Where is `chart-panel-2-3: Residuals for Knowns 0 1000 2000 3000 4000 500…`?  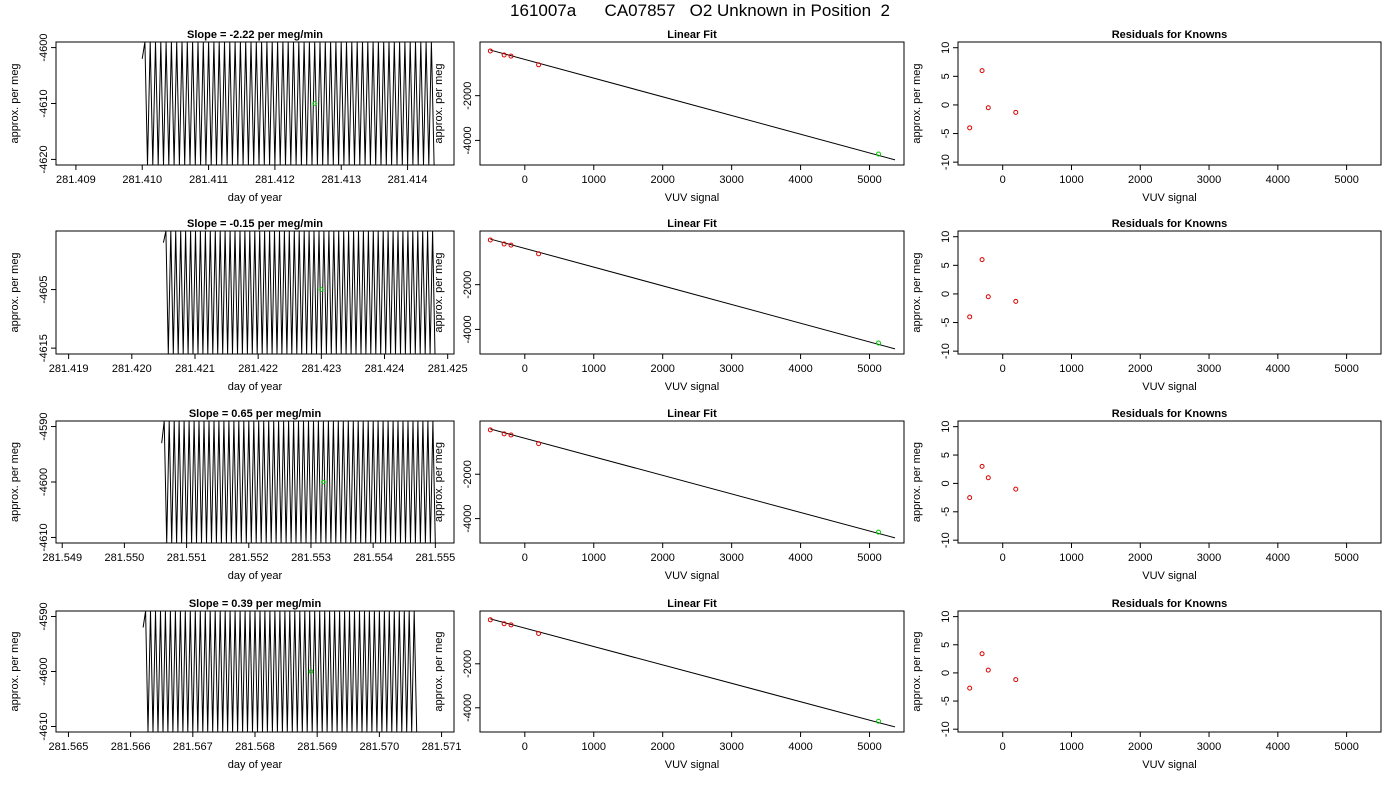 chart-panel-2-3: Residuals for Knowns 0 1000 2000 3000 4000 500… is located at coordinates (1146, 305).